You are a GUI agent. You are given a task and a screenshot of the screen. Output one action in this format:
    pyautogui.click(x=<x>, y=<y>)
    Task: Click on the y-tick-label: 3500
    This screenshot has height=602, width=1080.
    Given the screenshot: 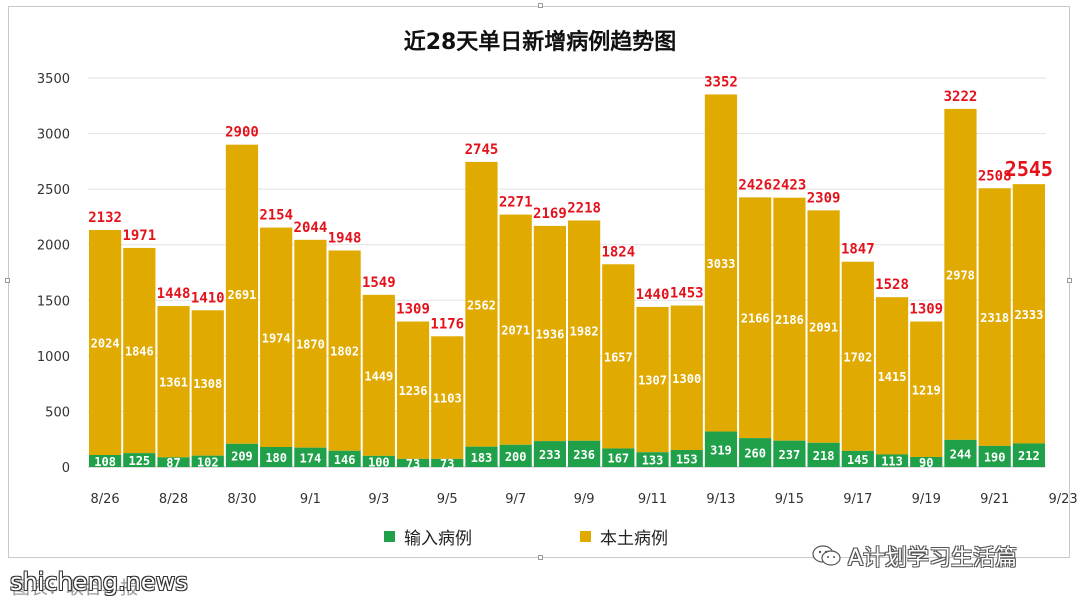 What is the action you would take?
    pyautogui.click(x=53, y=79)
    